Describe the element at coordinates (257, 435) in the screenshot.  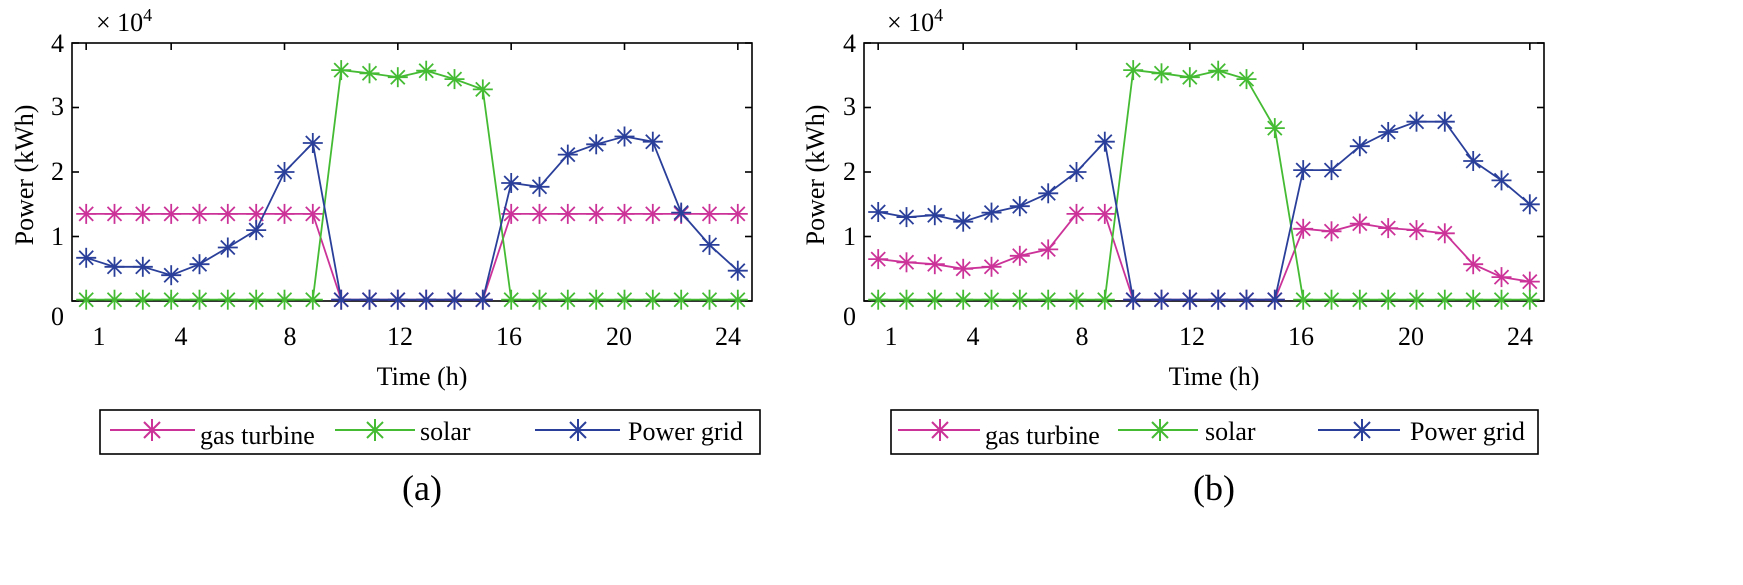
I see `legend-label-gas-turbine: gas turbine` at that location.